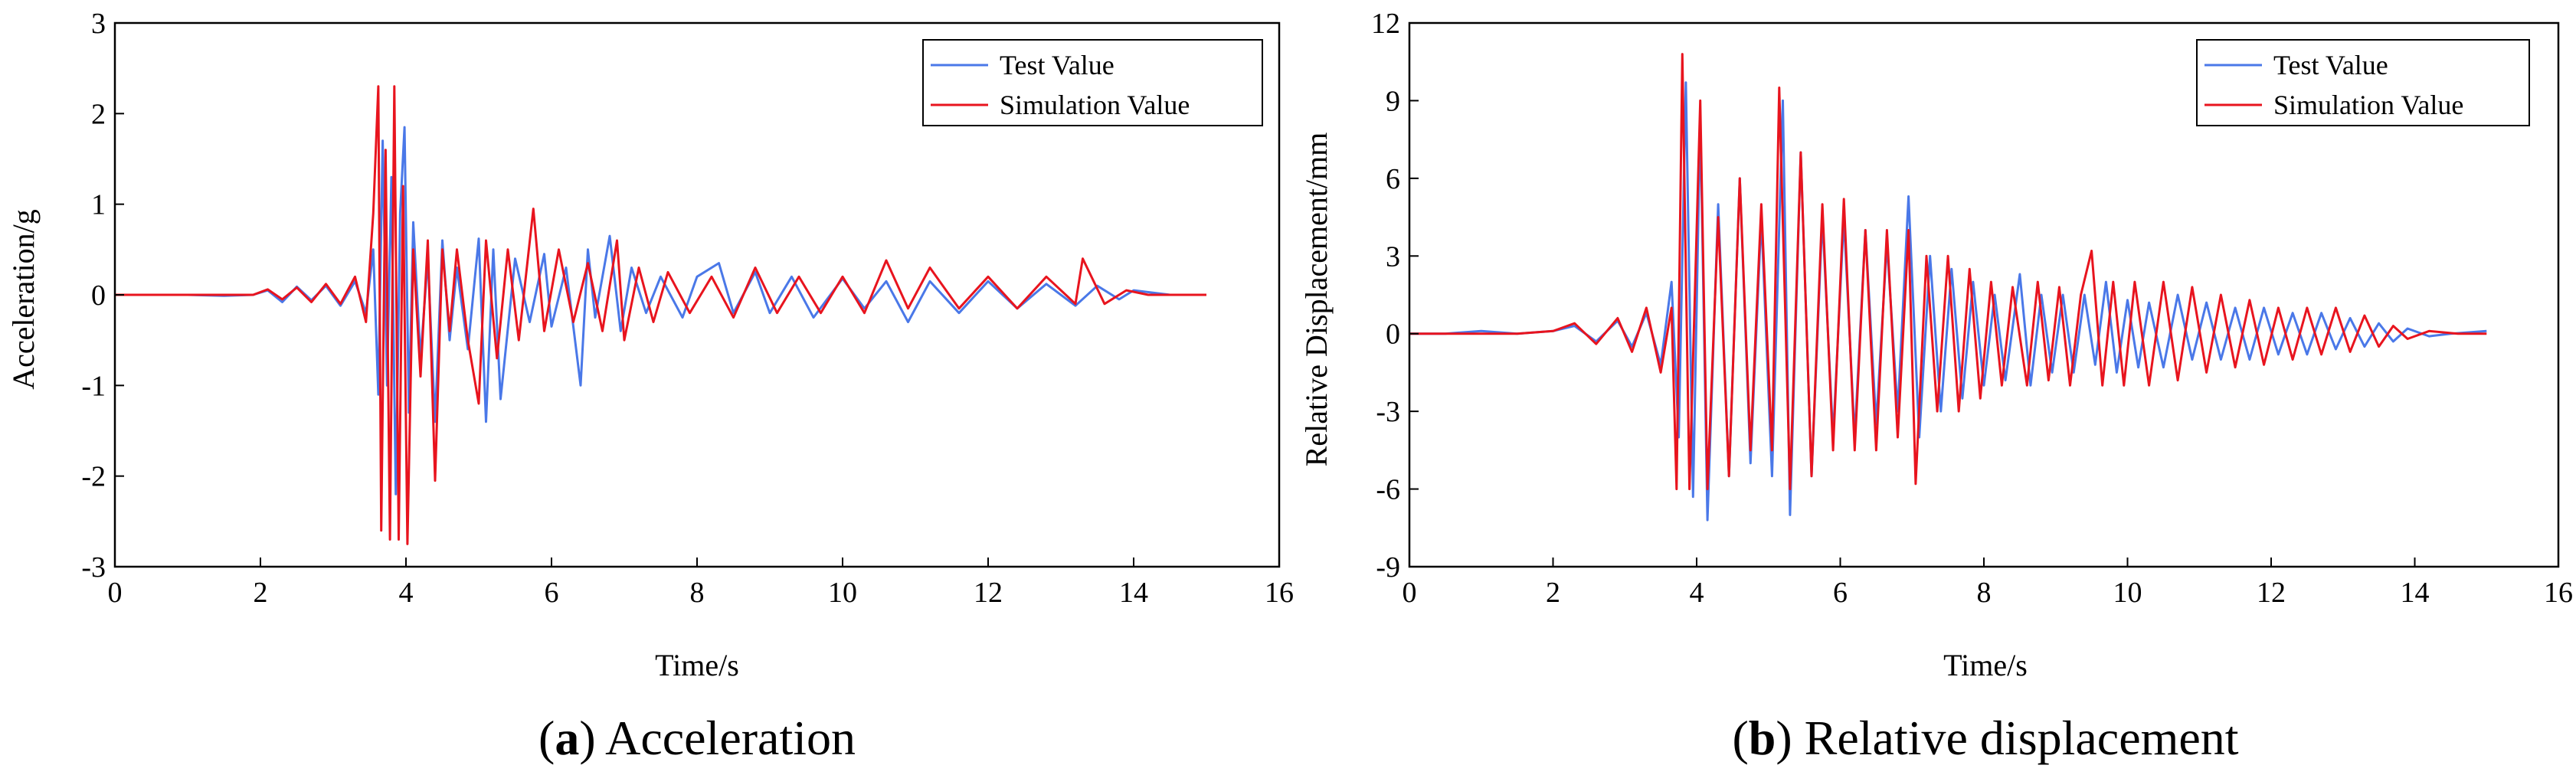 This screenshot has height=775, width=2576. I want to click on y-axis-label-a: Acceleration/g, so click(23, 299).